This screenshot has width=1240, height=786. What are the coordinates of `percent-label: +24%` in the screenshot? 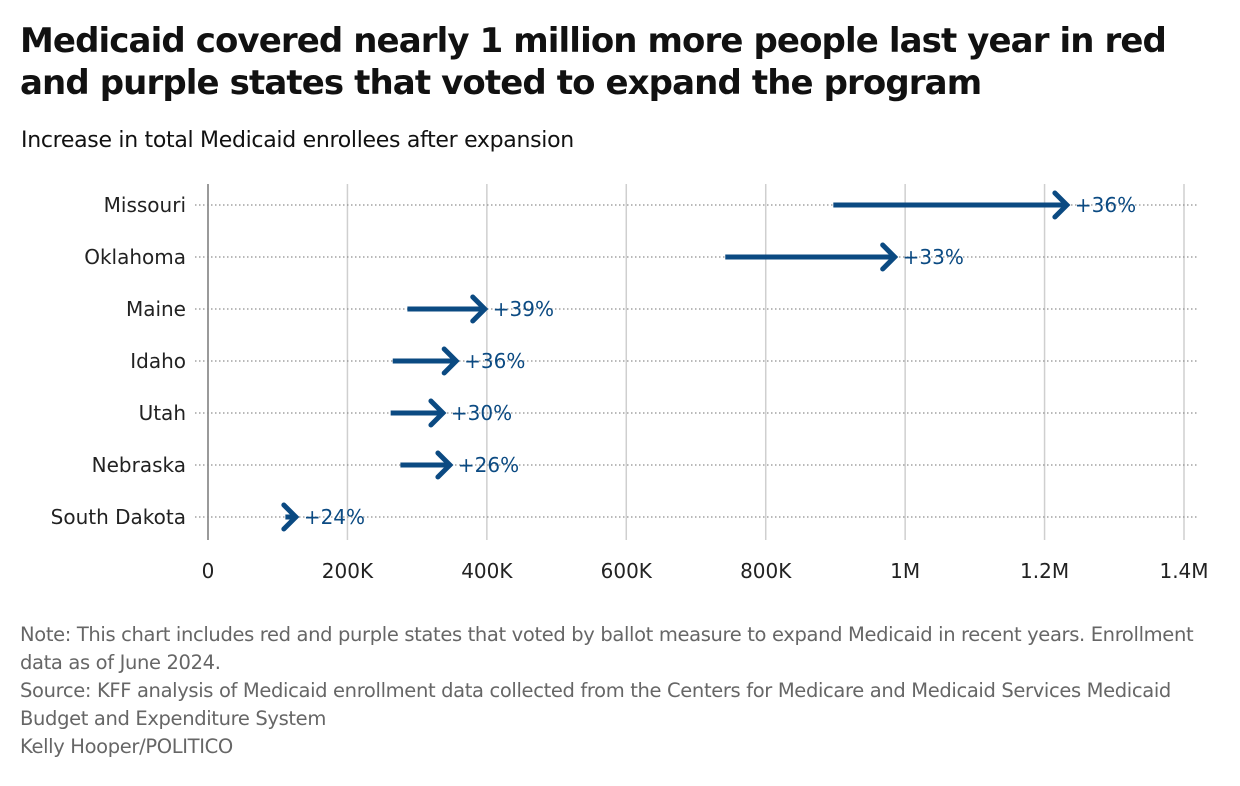 It's located at (334, 517).